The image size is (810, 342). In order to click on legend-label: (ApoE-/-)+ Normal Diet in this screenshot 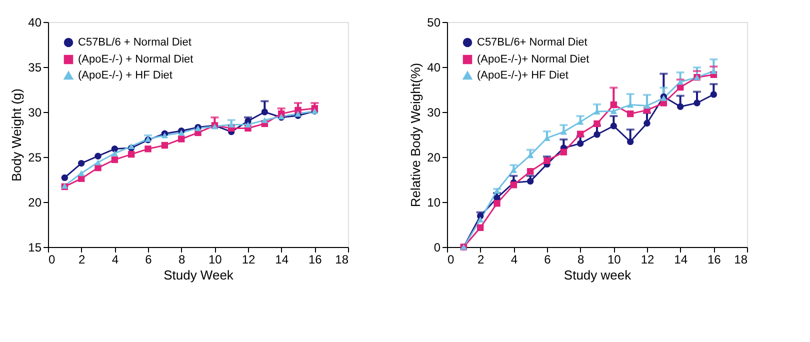, I will do `click(533, 60)`.